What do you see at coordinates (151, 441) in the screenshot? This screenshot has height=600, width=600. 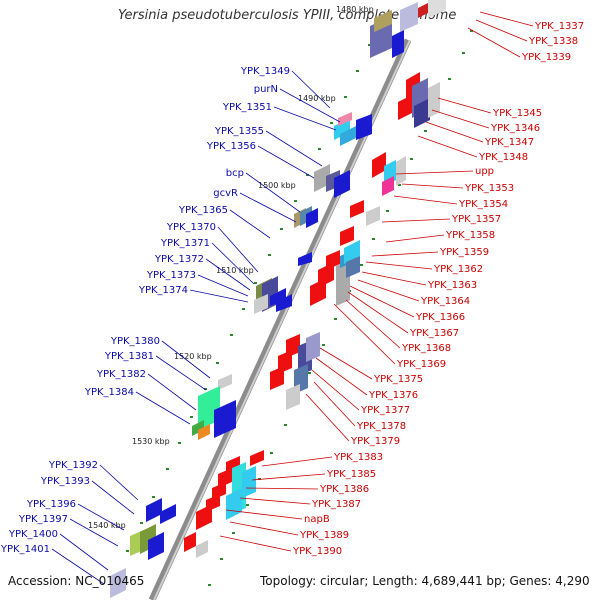 I see `scale-label: 1530 kbp` at bounding box center [151, 441].